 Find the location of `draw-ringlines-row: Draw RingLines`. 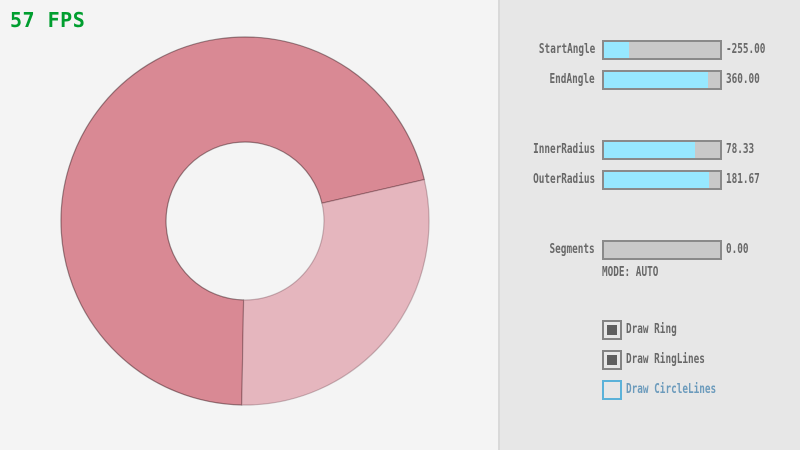

draw-ringlines-row: Draw RingLines is located at coordinates (650, 360).